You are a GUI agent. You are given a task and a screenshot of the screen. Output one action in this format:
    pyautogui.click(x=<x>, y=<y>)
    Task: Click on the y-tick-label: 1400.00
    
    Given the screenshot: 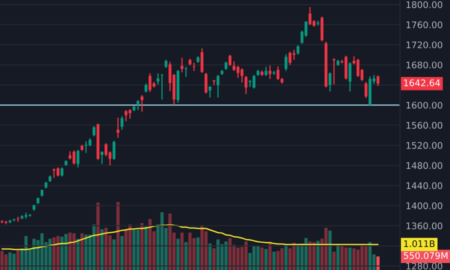 What is the action you would take?
    pyautogui.click(x=424, y=206)
    